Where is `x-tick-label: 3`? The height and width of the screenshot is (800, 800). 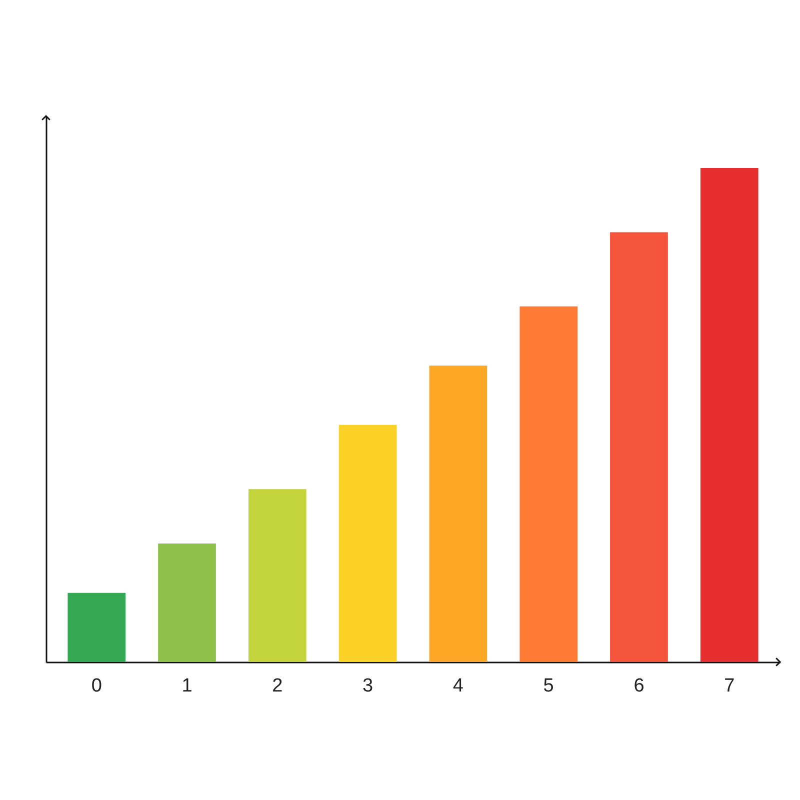 x-tick-label: 3 is located at coordinates (368, 686).